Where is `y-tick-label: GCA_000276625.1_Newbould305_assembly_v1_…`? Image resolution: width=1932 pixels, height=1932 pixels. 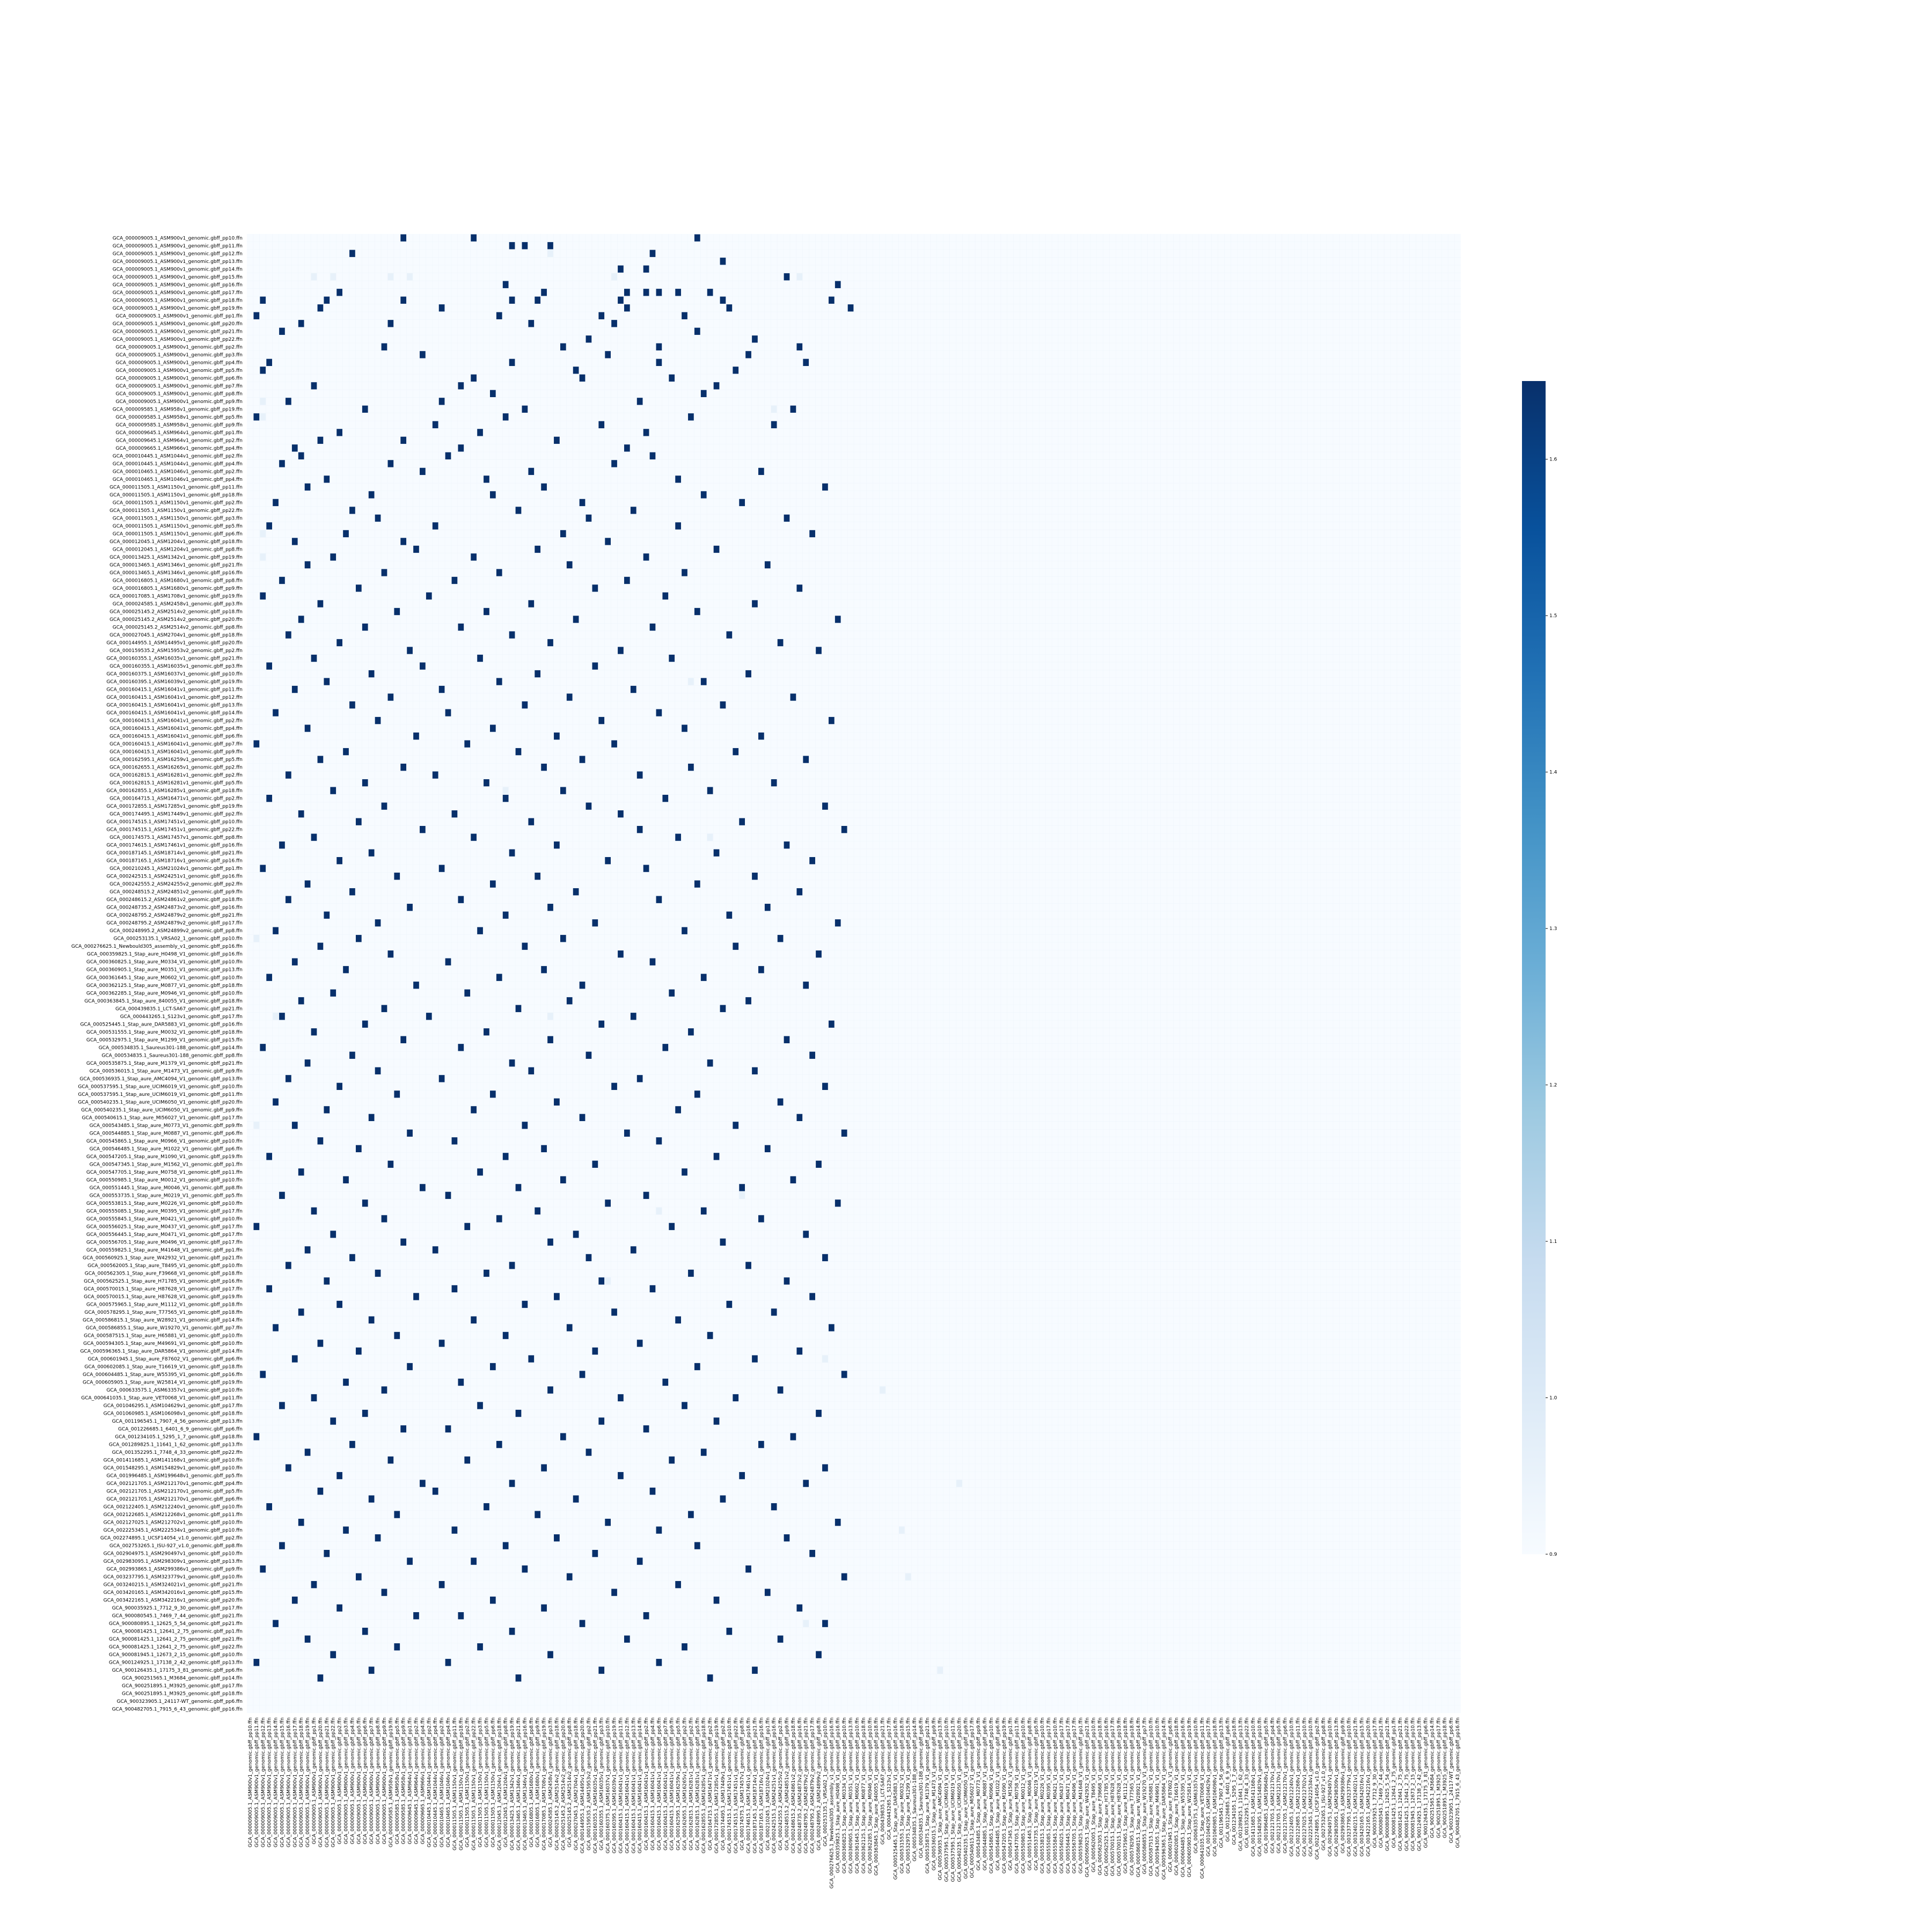 y-tick-label: GCA_000276625.1_Newbould305_assembly_v1_… is located at coordinates (157, 946).